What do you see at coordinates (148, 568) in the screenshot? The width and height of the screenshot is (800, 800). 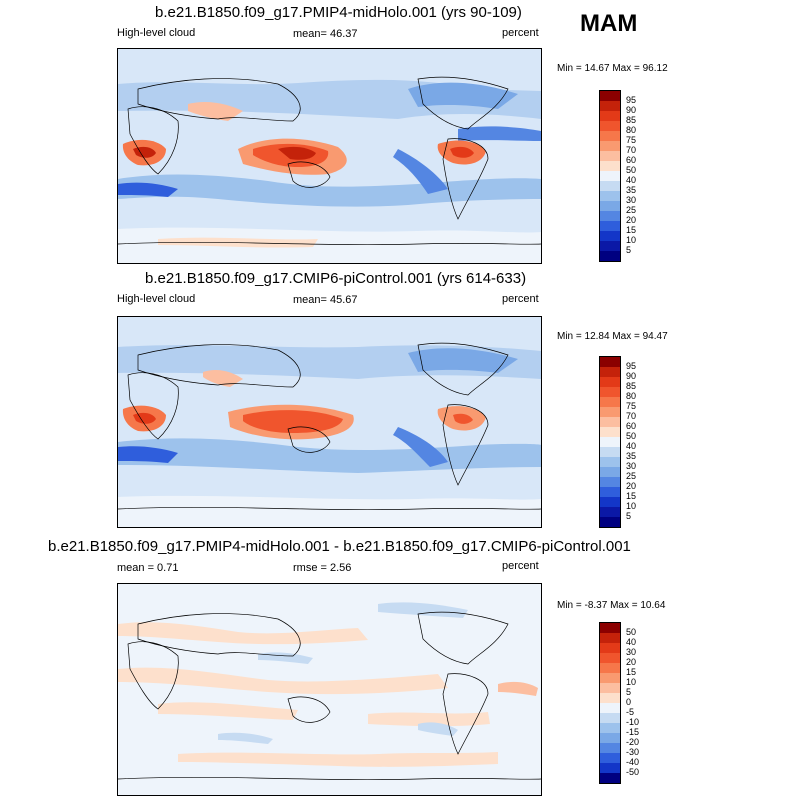 I see `panel3-mean-label: mean = 0.71` at bounding box center [148, 568].